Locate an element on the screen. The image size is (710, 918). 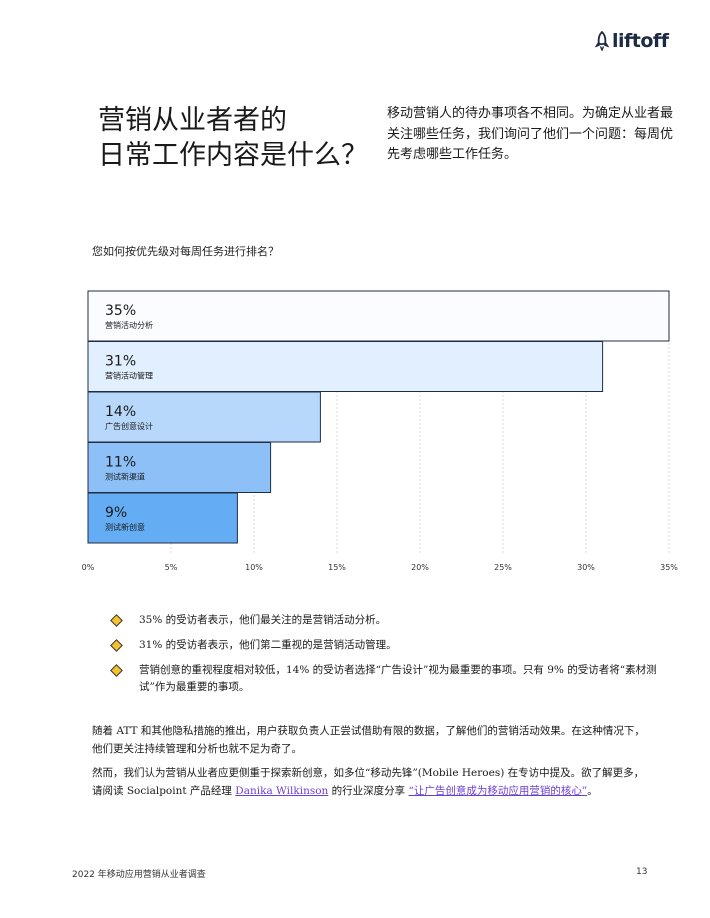
footer-title: 2022 年移动应用营销从业者调查 is located at coordinates (139, 875).